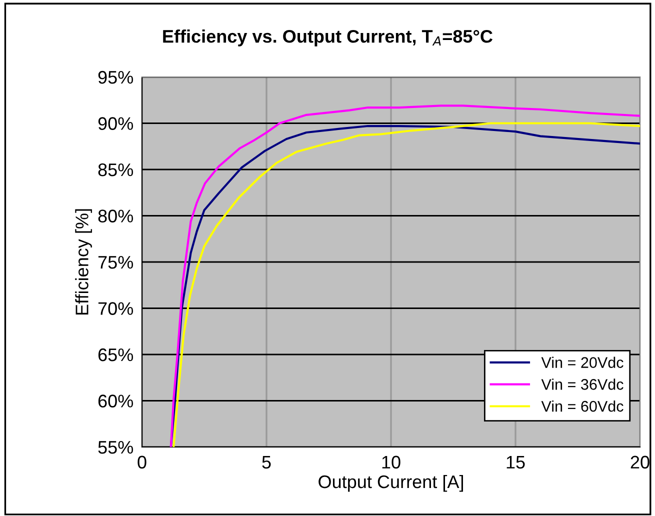 Image resolution: width=655 pixels, height=516 pixels. I want to click on x-tick-label: 10, so click(391, 462).